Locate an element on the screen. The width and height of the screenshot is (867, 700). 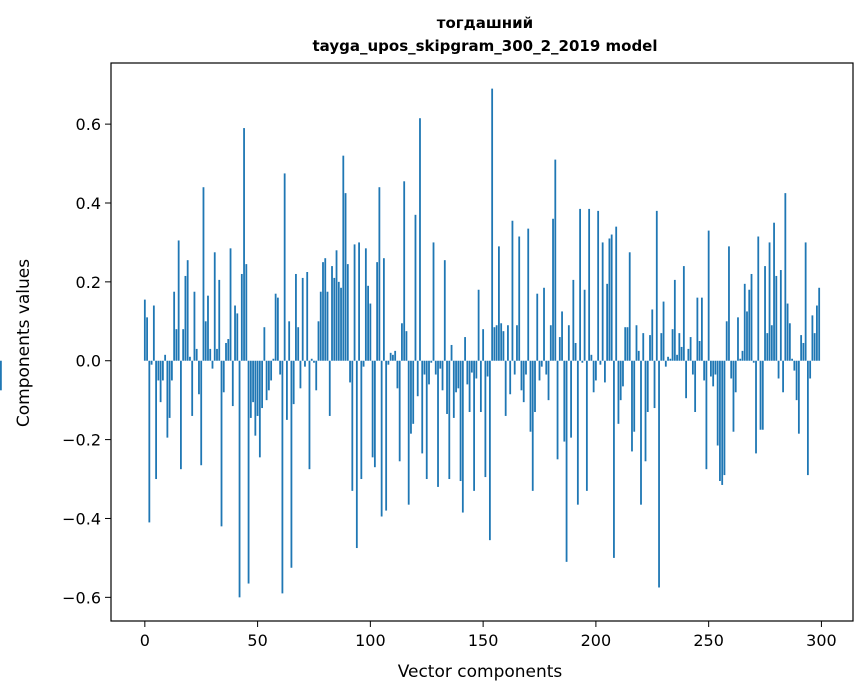
y-tick-label: −0.4 is located at coordinates (81, 518).